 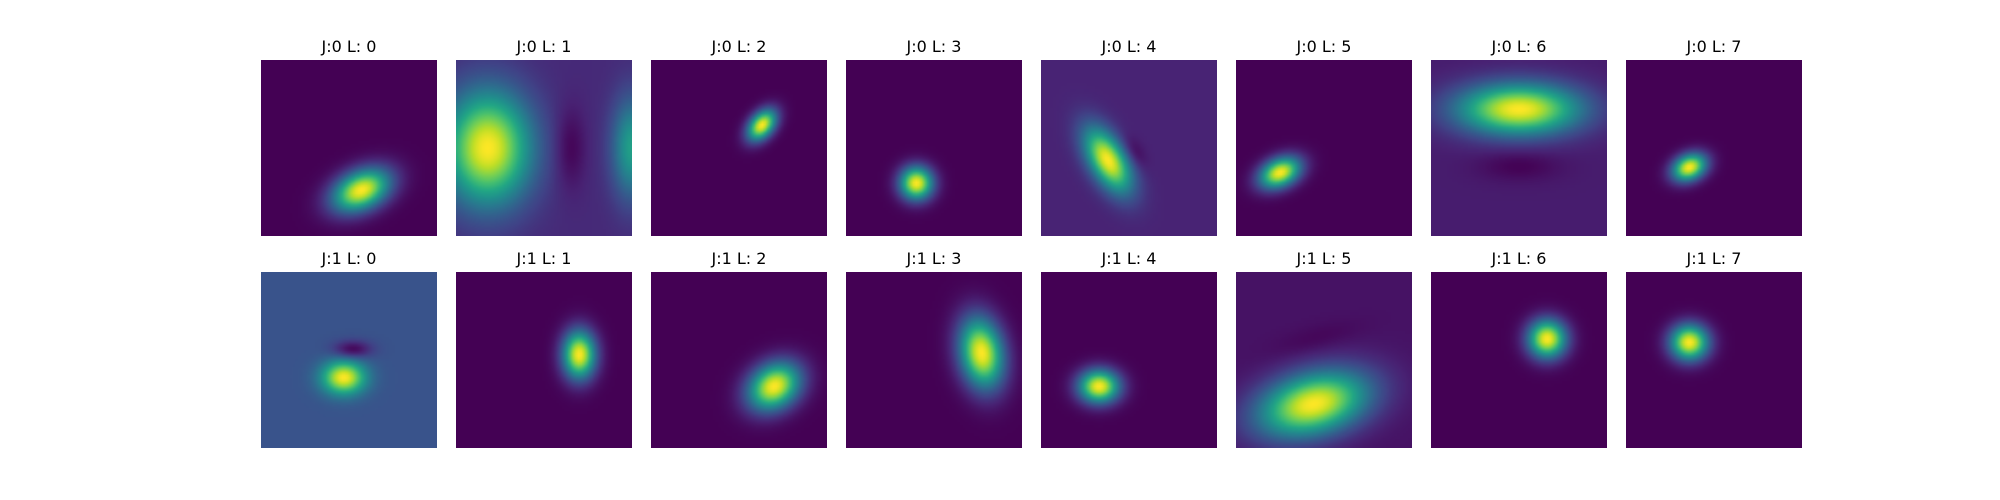 I want to click on panel-j-1-l-3: J:1 L: 3, so click(x=934, y=348).